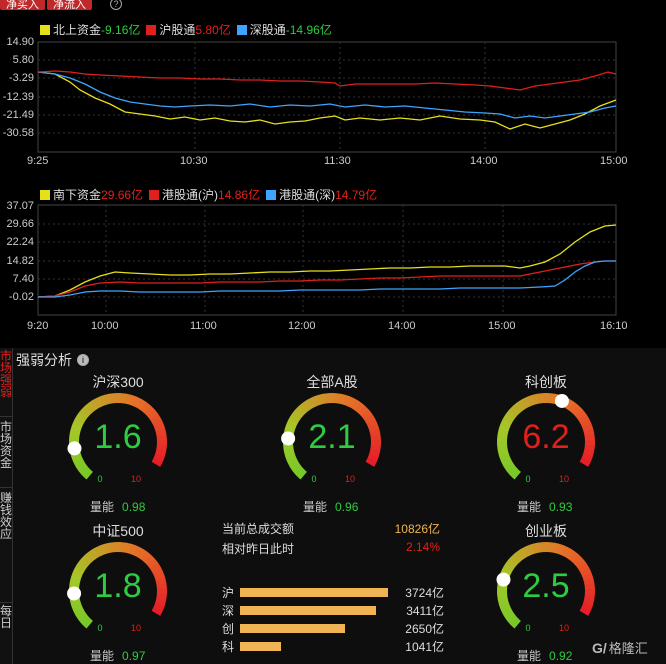 The height and width of the screenshot is (664, 666). What do you see at coordinates (205, 194) in the screenshot?
I see `south-legend: 南下资金 29.66亿 港股通(沪) 14.86亿 港股通(深) 14.79亿` at bounding box center [205, 194].